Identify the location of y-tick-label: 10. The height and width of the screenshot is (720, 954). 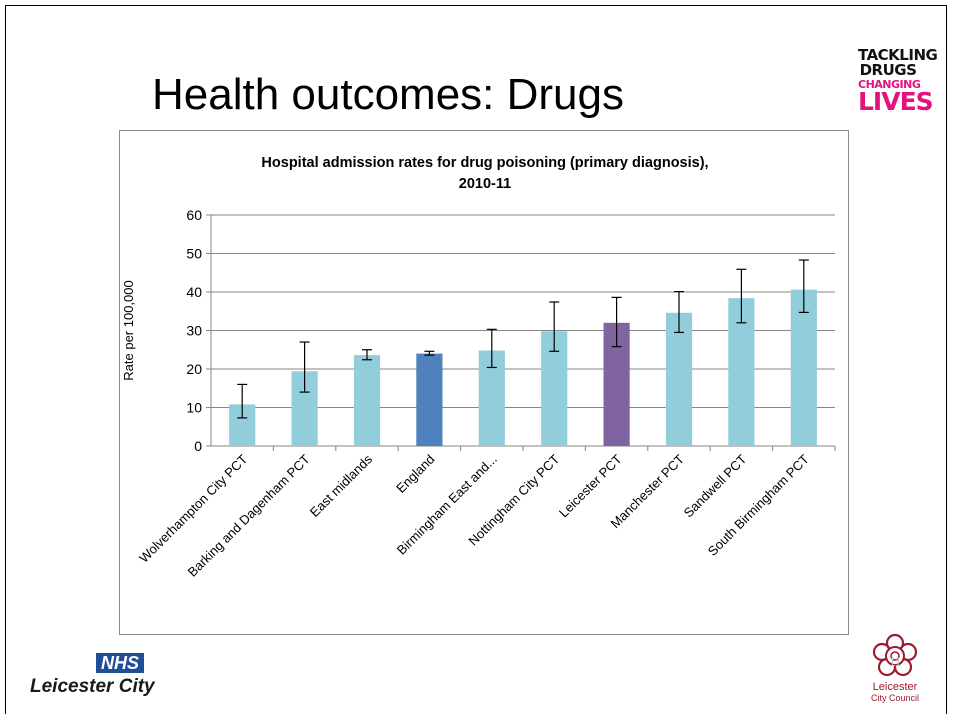
(194, 408).